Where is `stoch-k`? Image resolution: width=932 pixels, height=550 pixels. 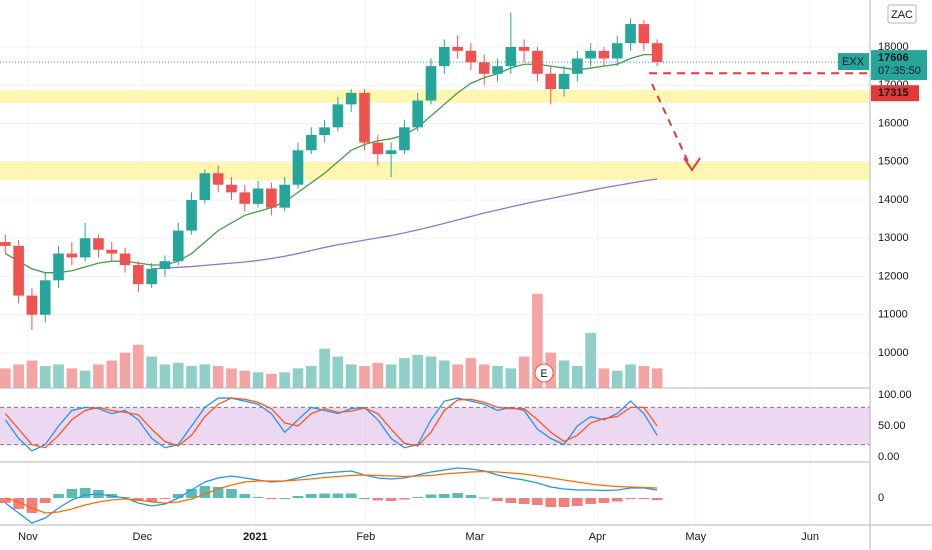 stoch-k is located at coordinates (331, 424).